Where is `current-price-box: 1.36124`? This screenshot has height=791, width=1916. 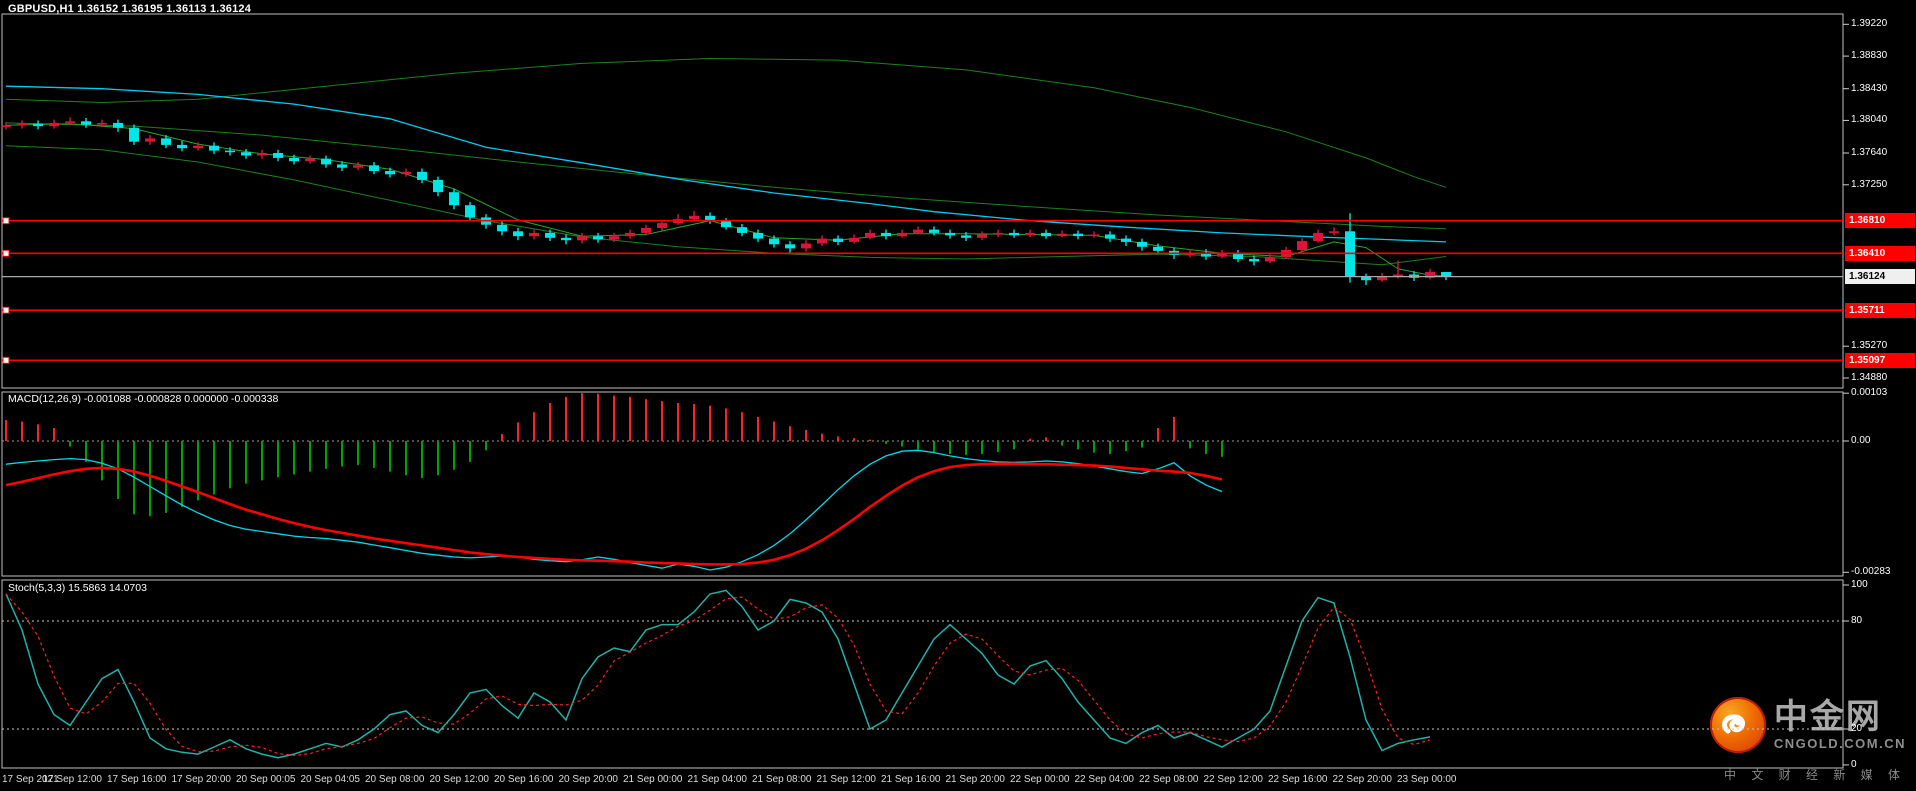 current-price-box: 1.36124 is located at coordinates (1880, 277).